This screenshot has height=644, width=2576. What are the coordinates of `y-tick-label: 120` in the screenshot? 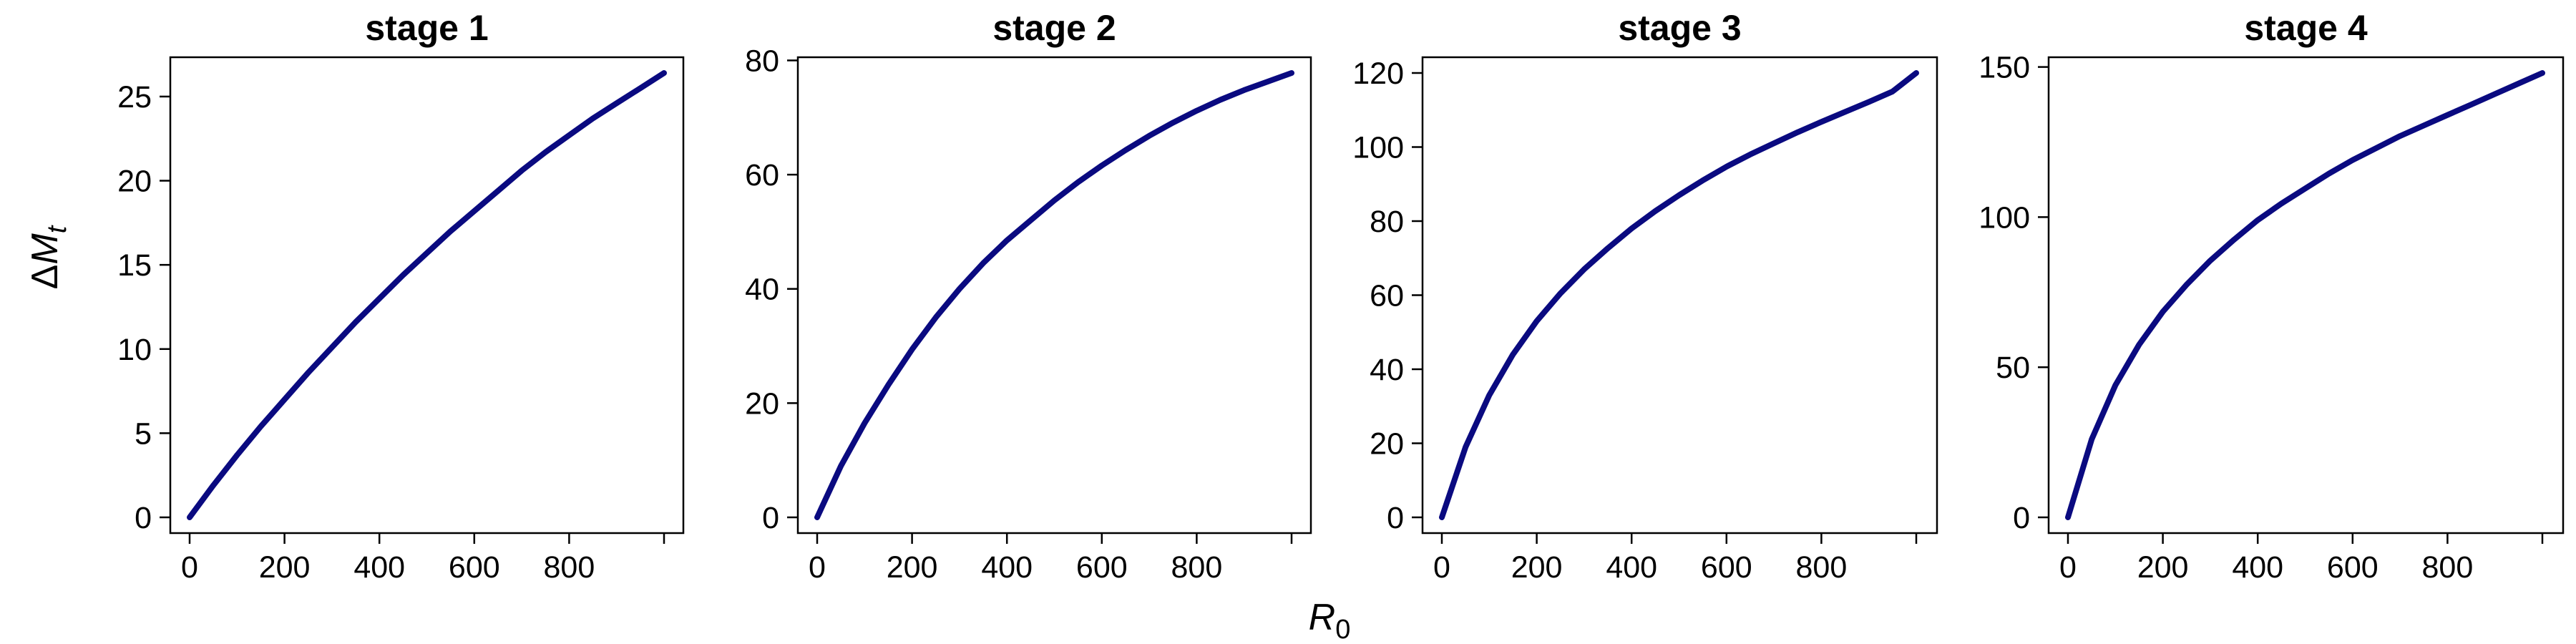 It's located at (1378, 74).